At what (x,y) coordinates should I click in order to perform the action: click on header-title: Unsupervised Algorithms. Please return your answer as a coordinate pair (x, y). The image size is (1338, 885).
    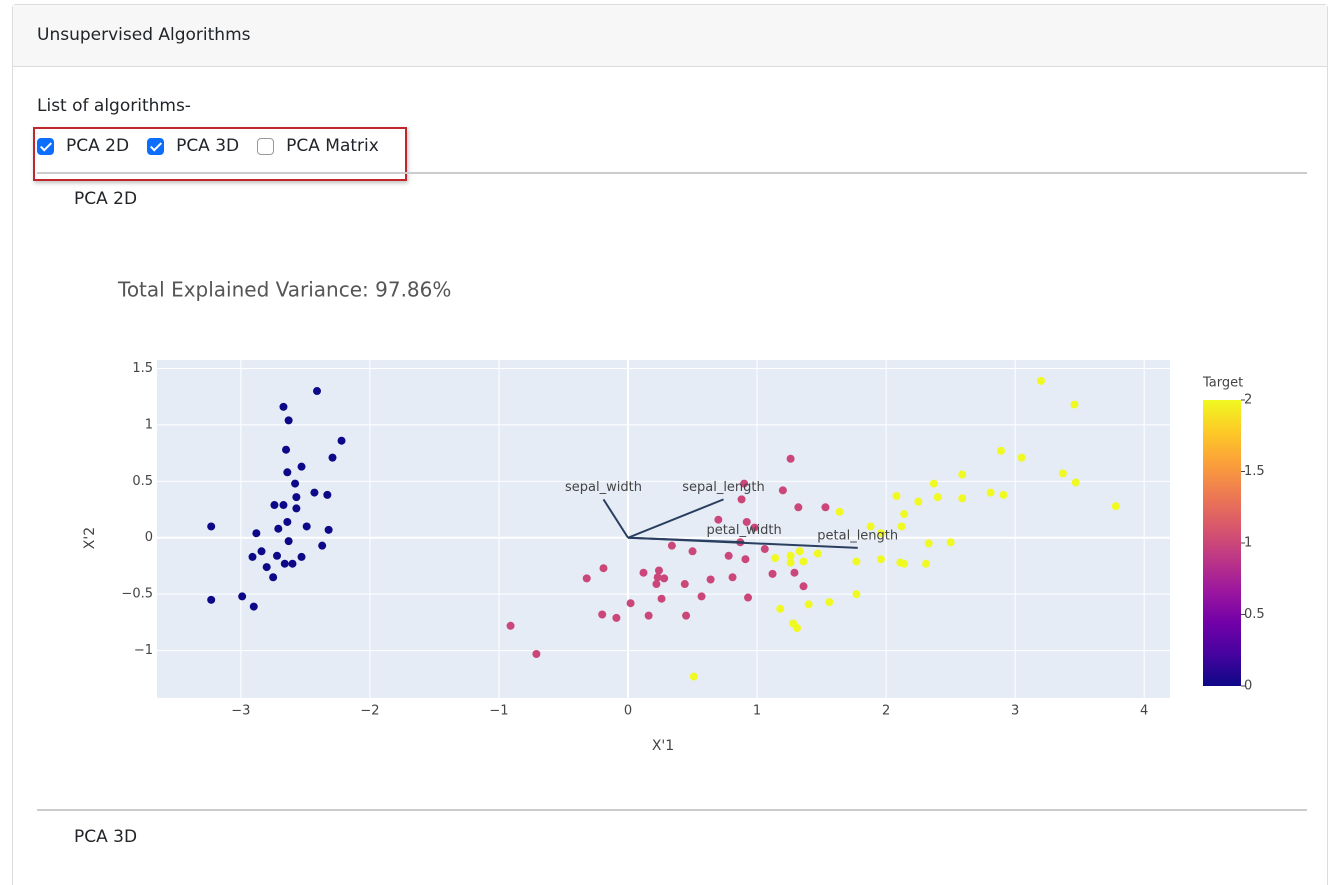
    Looking at the image, I should click on (144, 35).